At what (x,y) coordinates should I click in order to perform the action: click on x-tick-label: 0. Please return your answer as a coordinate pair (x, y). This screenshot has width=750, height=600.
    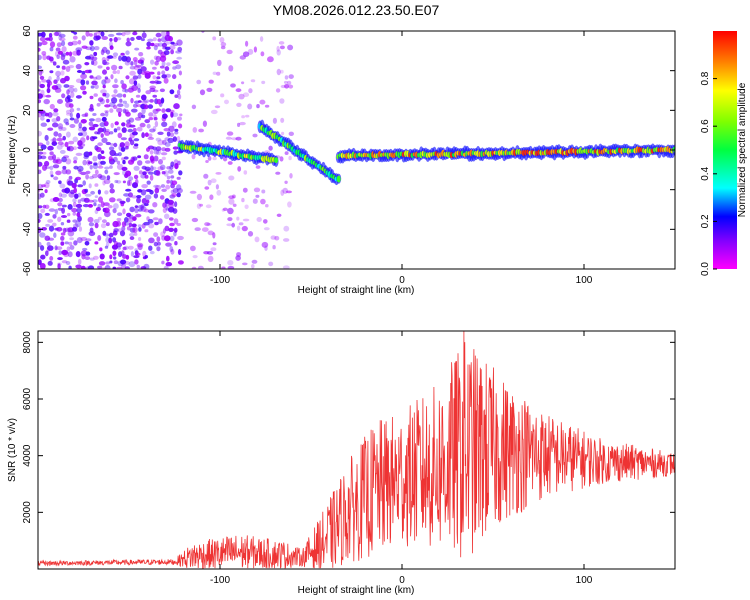
    Looking at the image, I should click on (402, 280).